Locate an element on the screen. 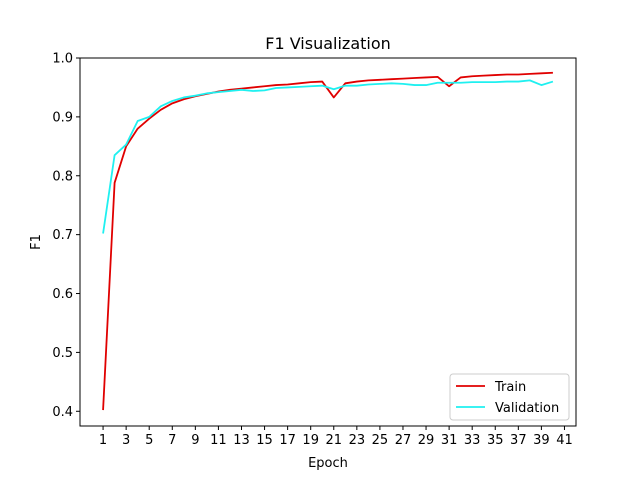 This screenshot has height=480, width=640. x-tick-label: 7 is located at coordinates (172, 440).